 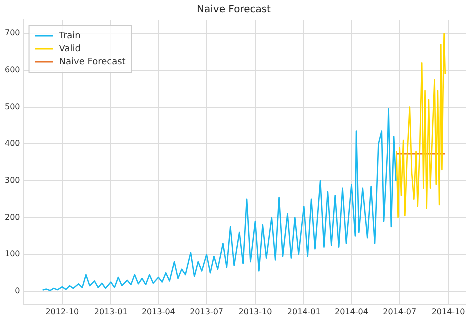 I want to click on chart-title: Naive Forecast, so click(x=234, y=10).